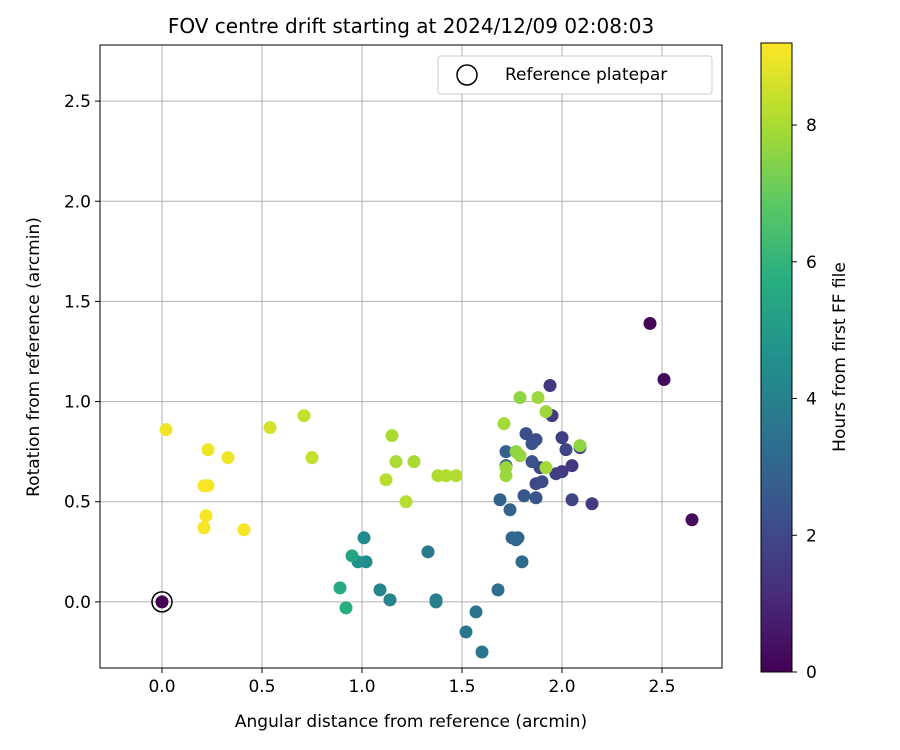 This screenshot has height=750, width=900. I want to click on y-tick-label: 0.0, so click(77, 603).